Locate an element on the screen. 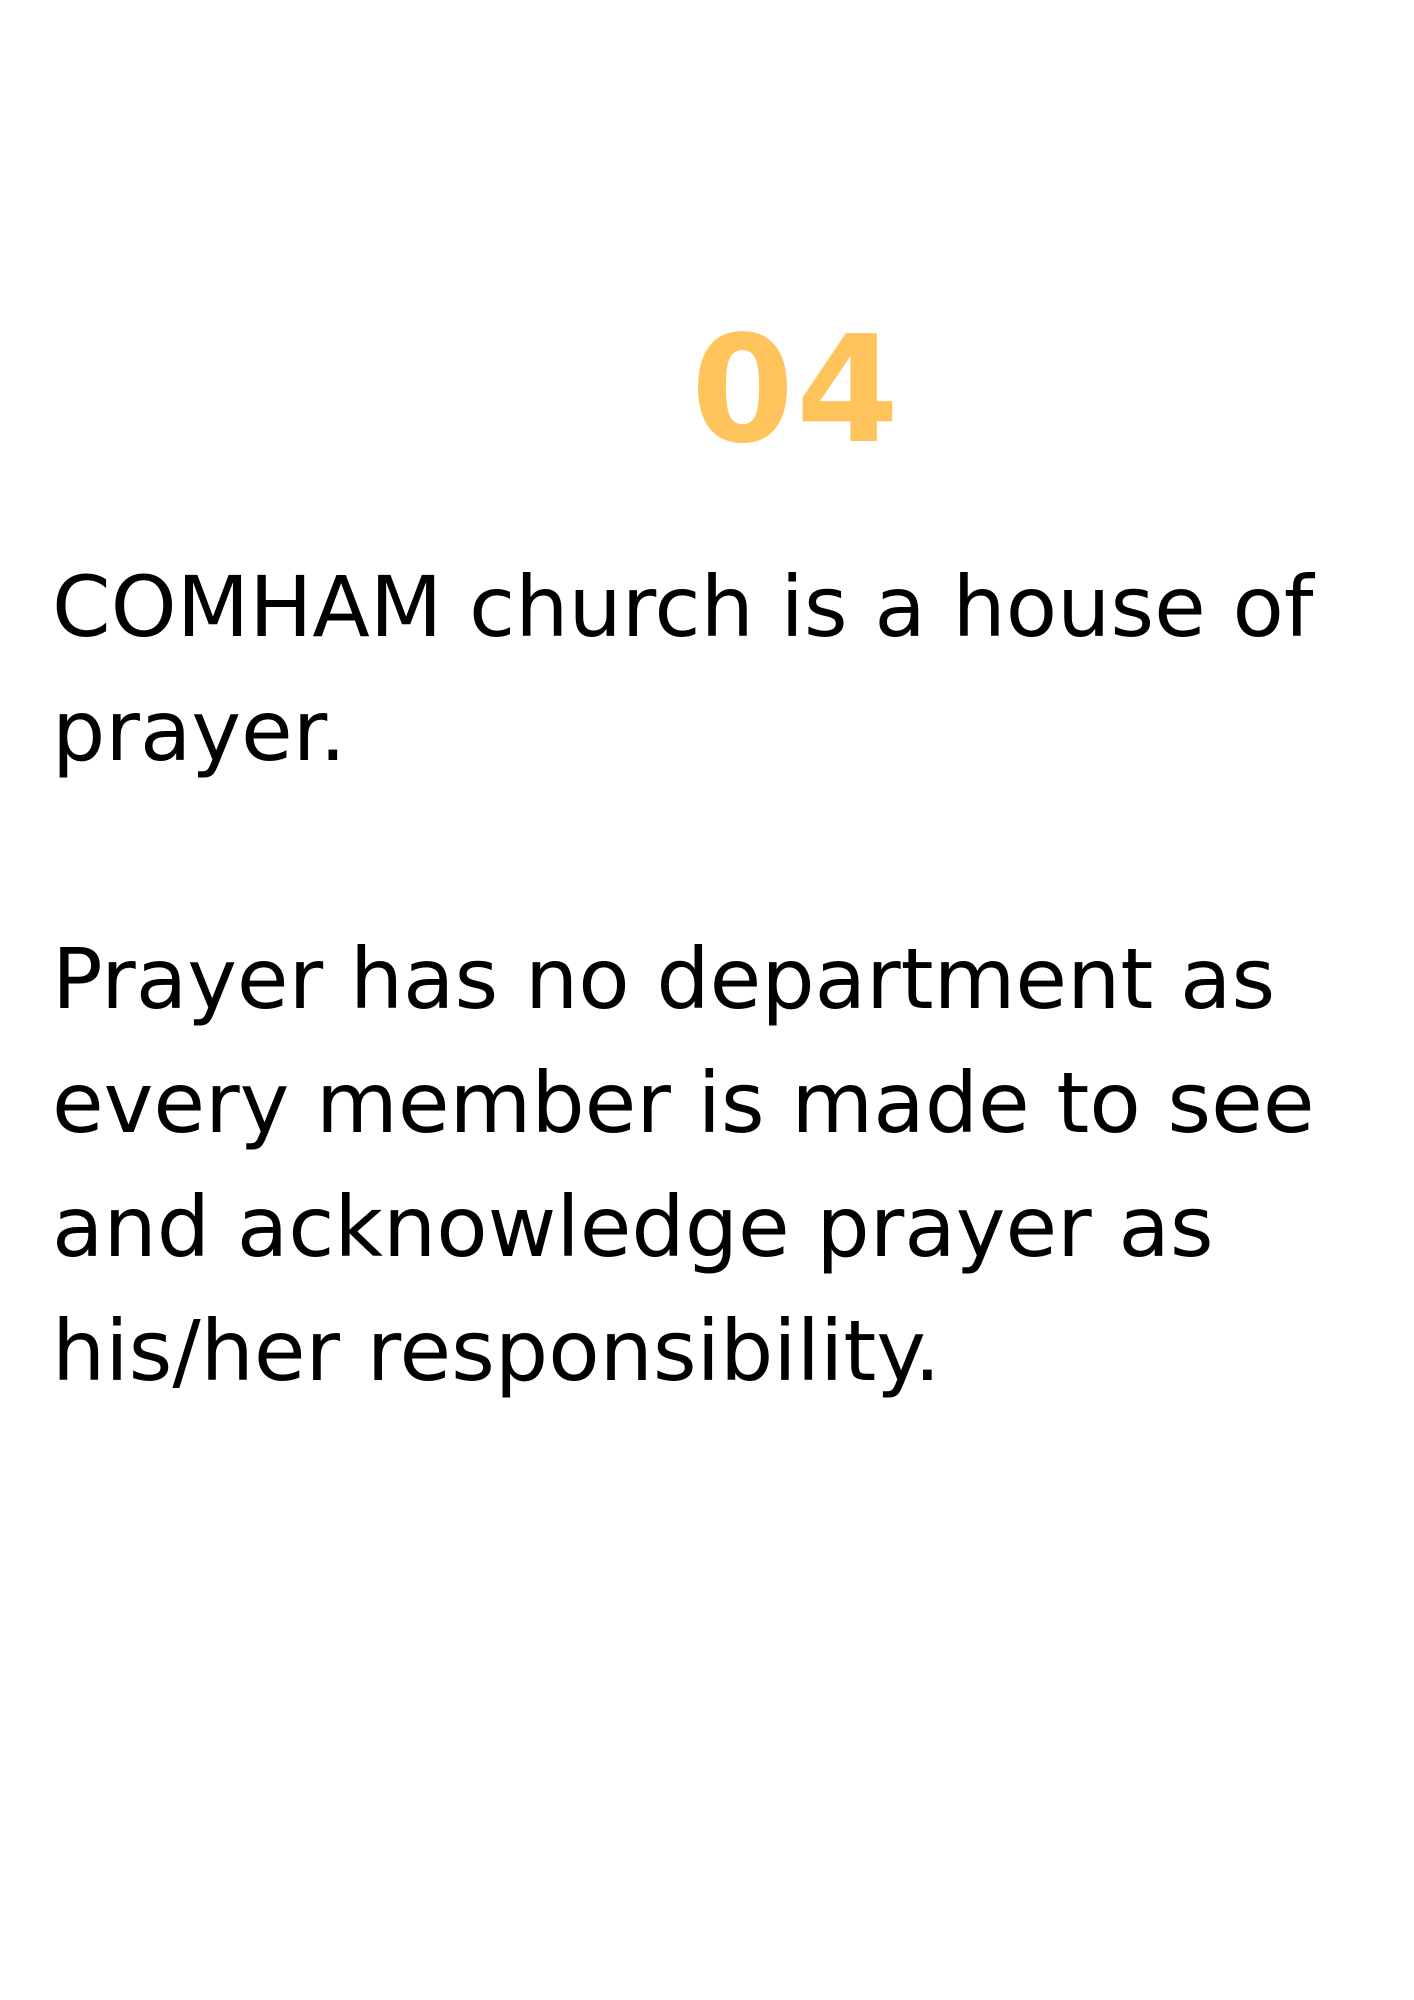 The image size is (1414, 2000). section-number: 04 is located at coordinates (796, 390).